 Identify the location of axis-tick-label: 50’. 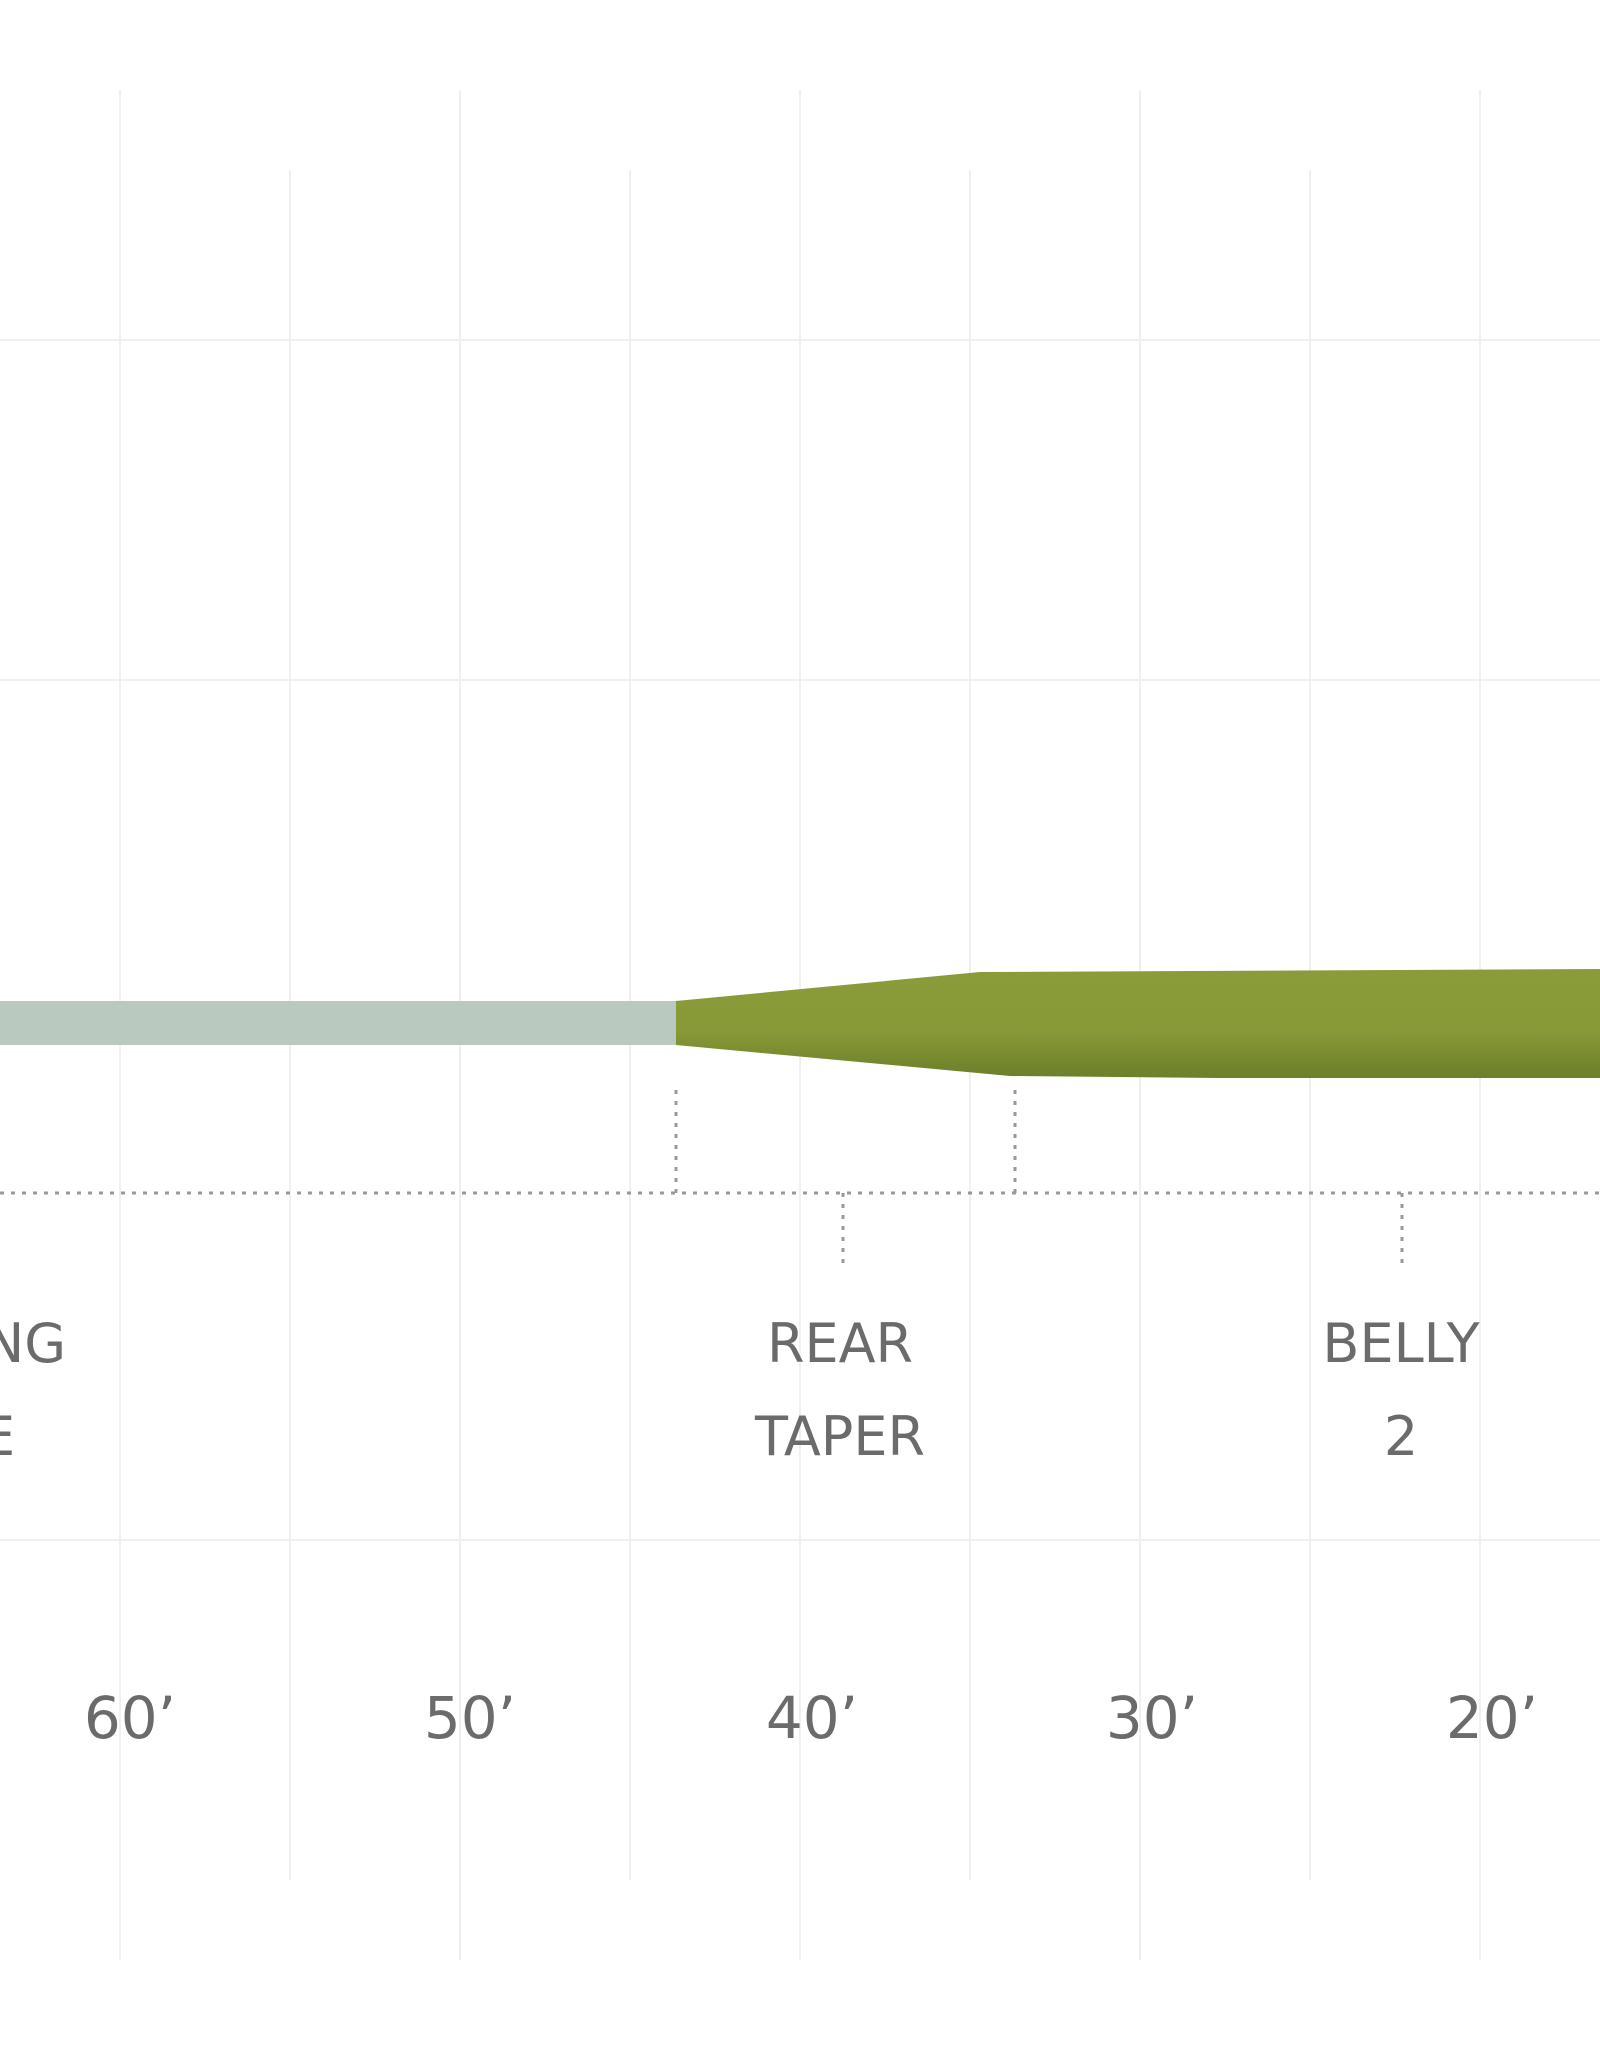
(470, 1718).